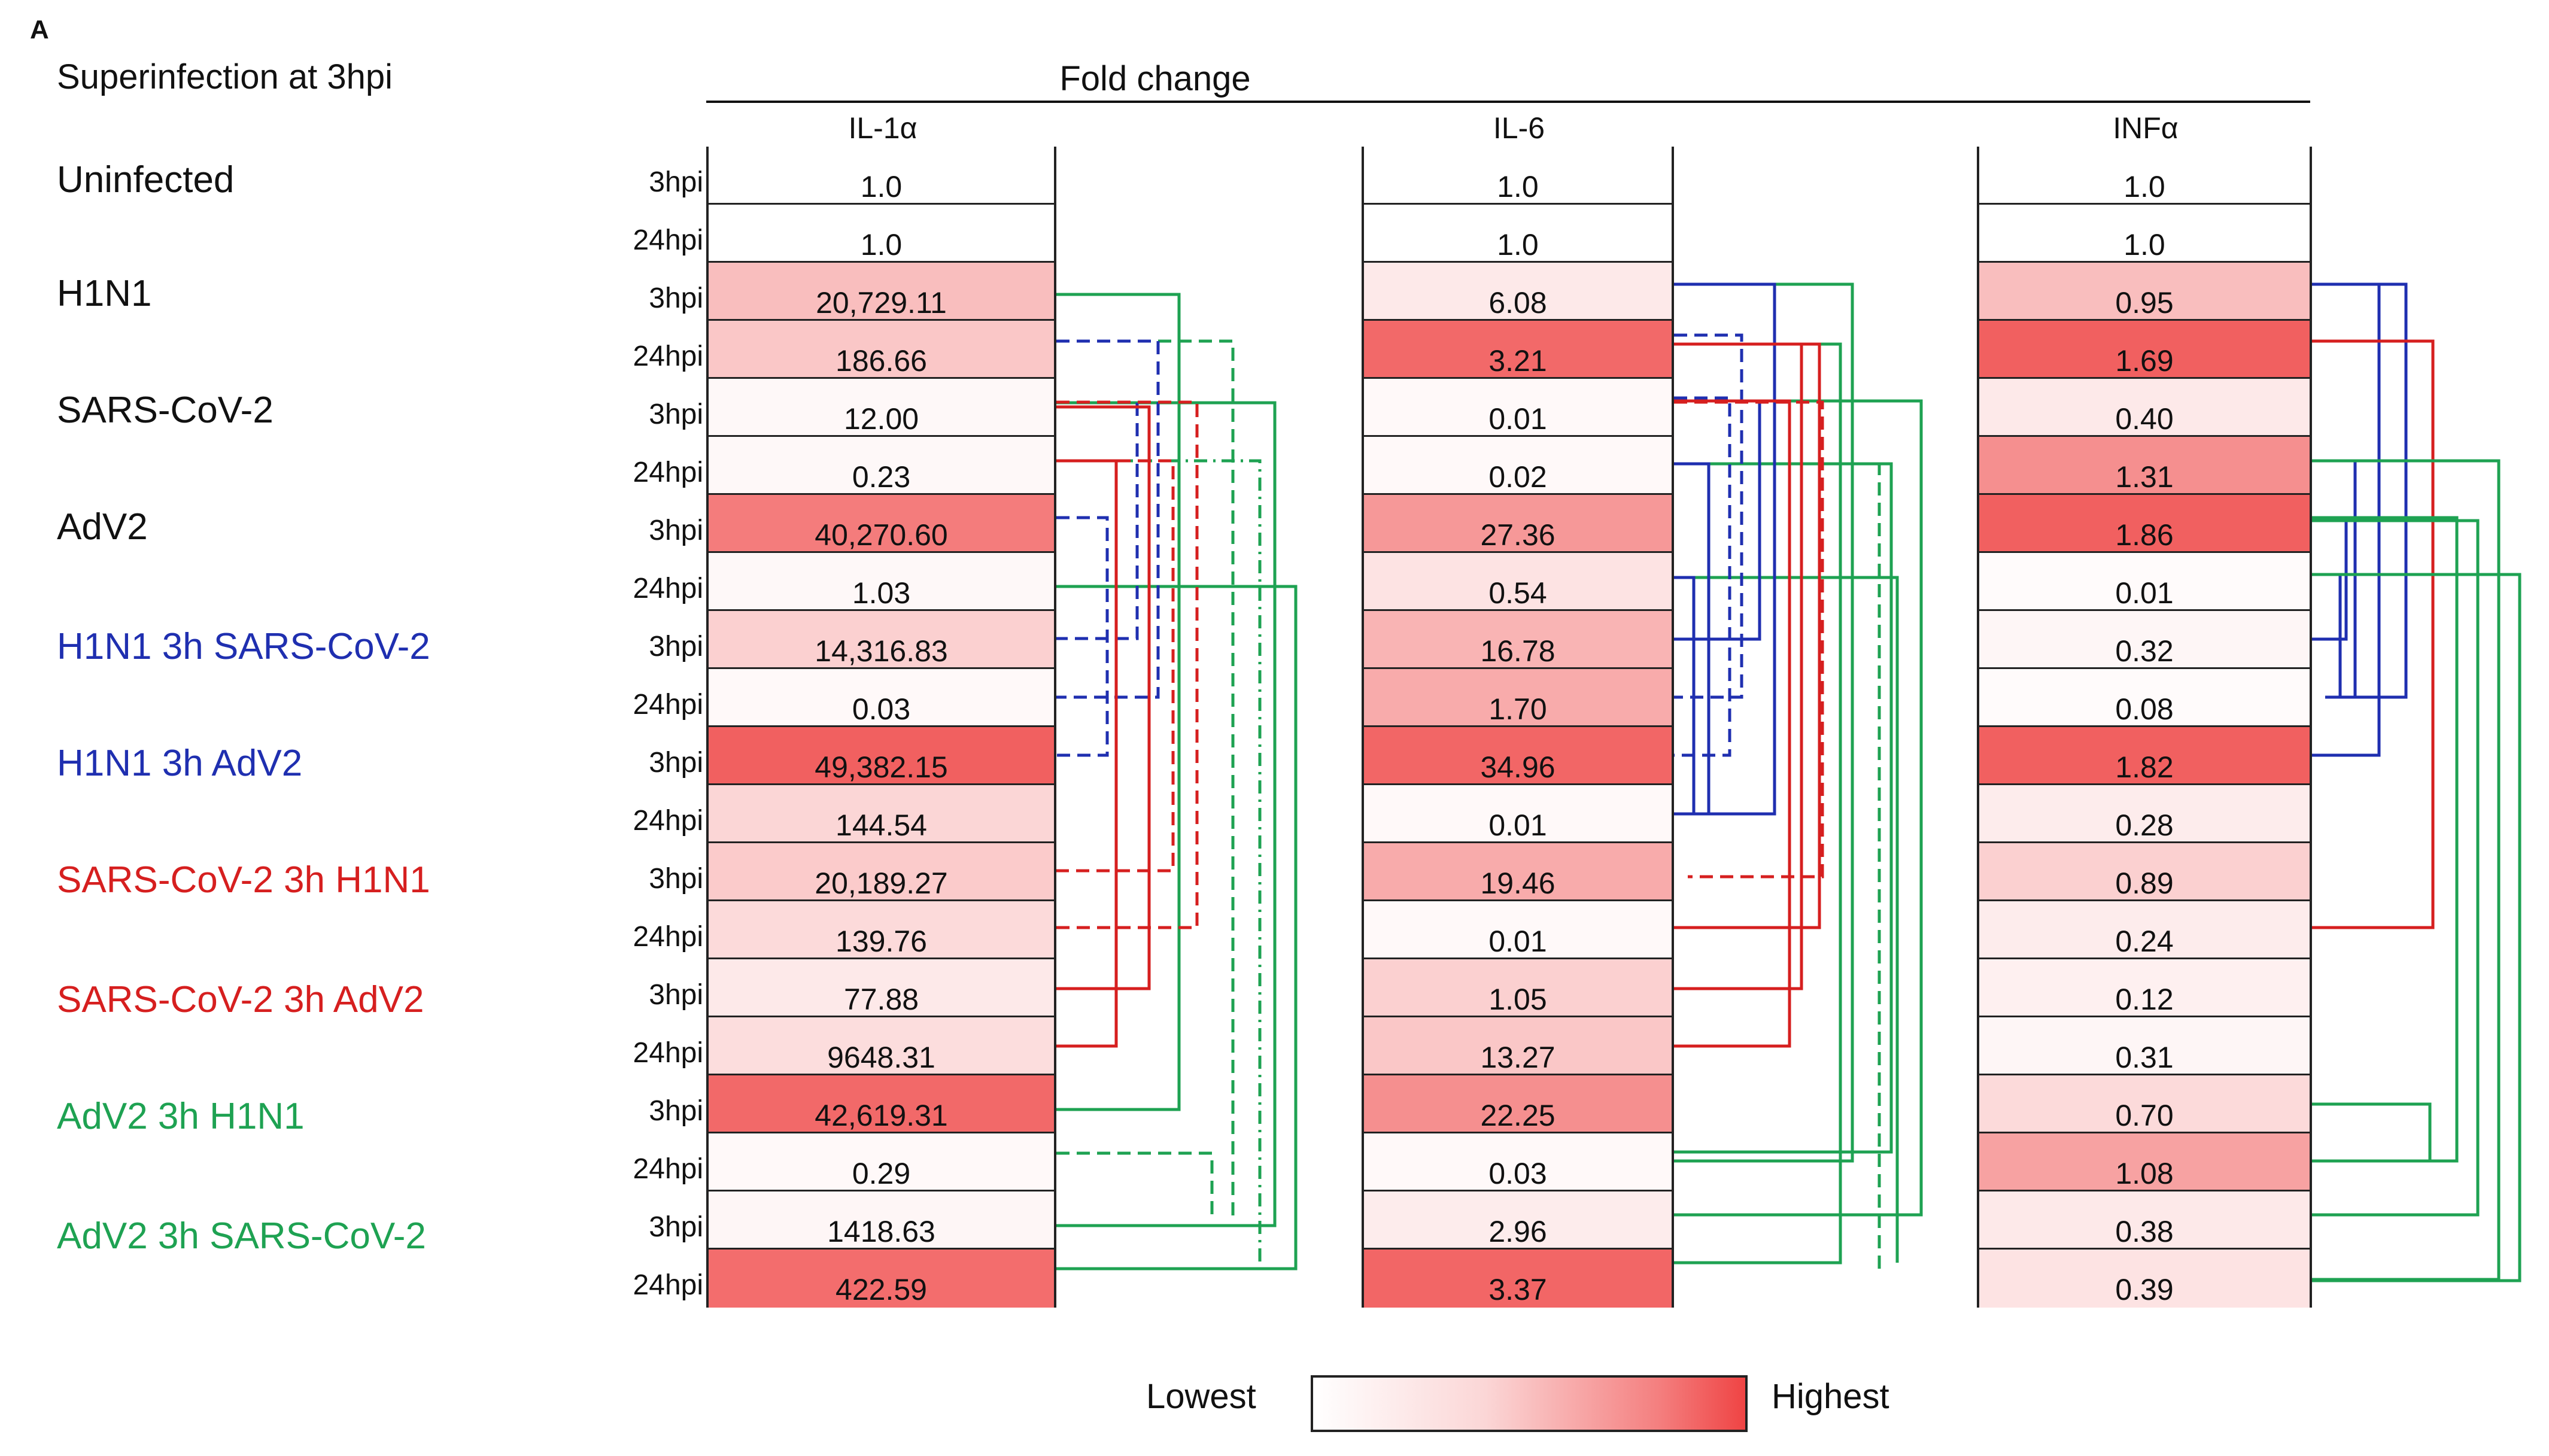 Image resolution: width=2549 pixels, height=1456 pixels. Describe the element at coordinates (881, 651) in the screenshot. I see `cell-value: 14,316.83` at that location.